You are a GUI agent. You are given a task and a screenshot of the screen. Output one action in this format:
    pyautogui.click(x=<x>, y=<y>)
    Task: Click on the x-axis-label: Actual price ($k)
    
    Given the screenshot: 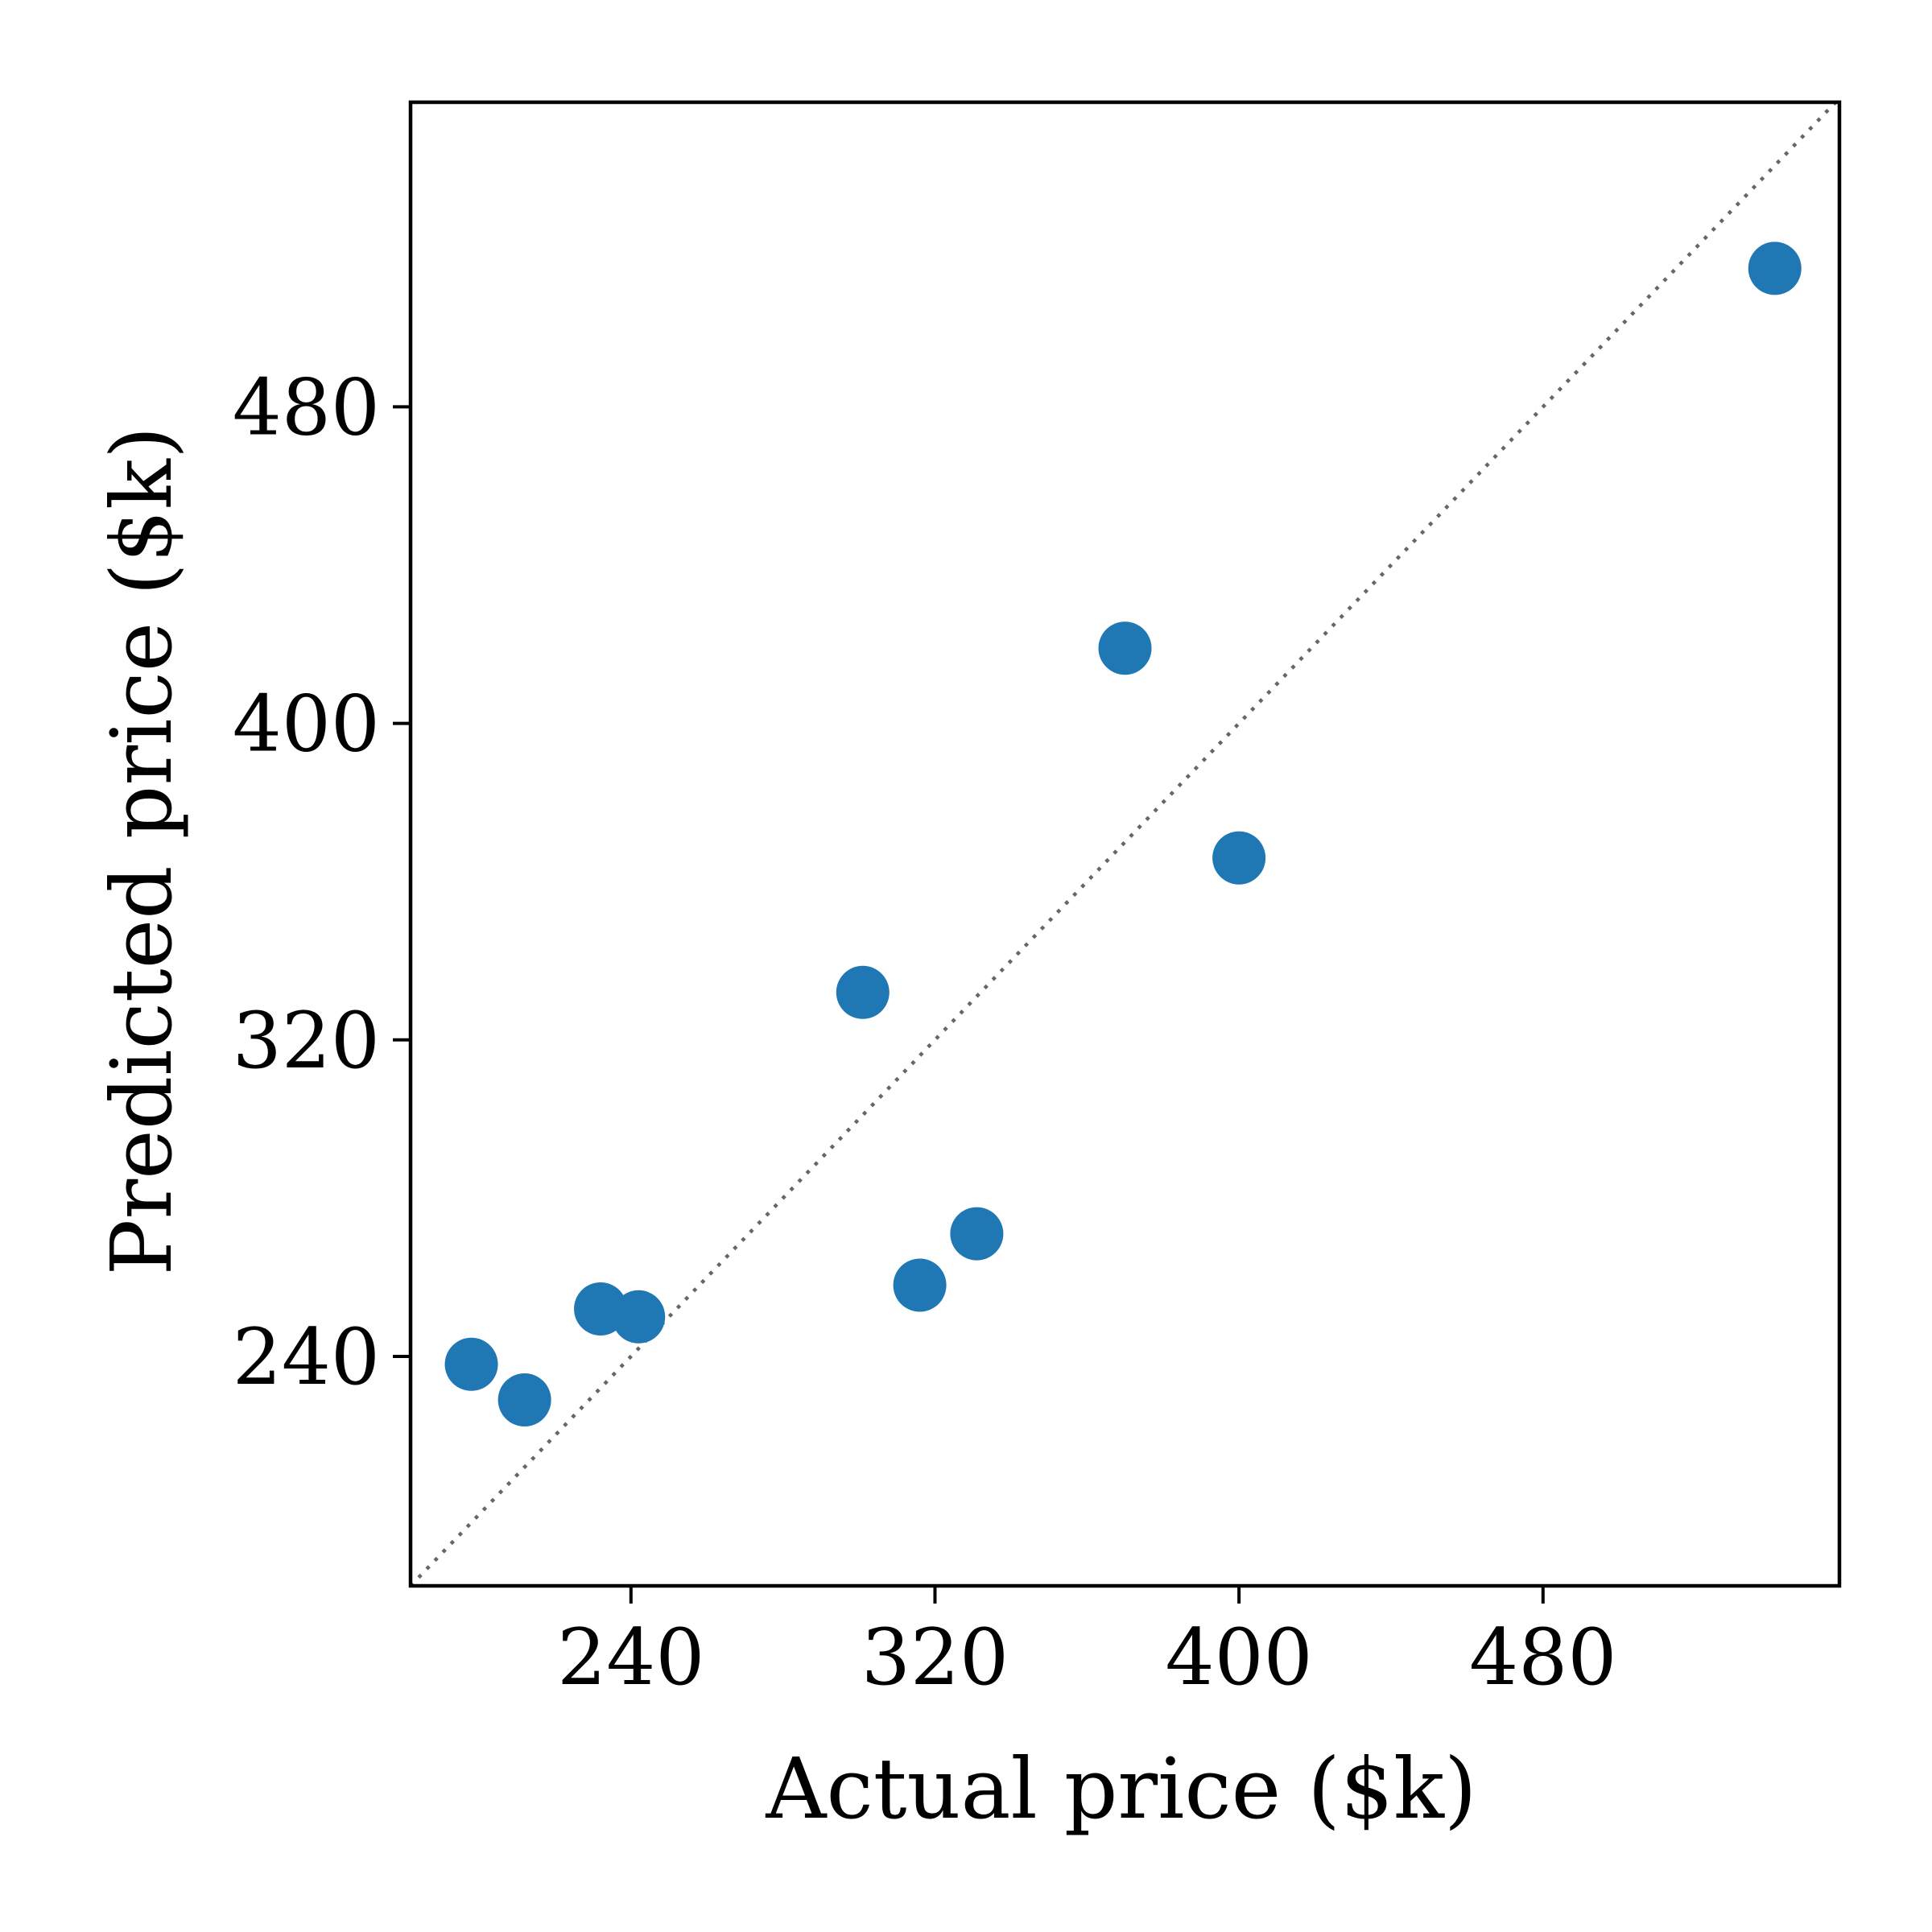 What is the action you would take?
    pyautogui.click(x=1120, y=1789)
    